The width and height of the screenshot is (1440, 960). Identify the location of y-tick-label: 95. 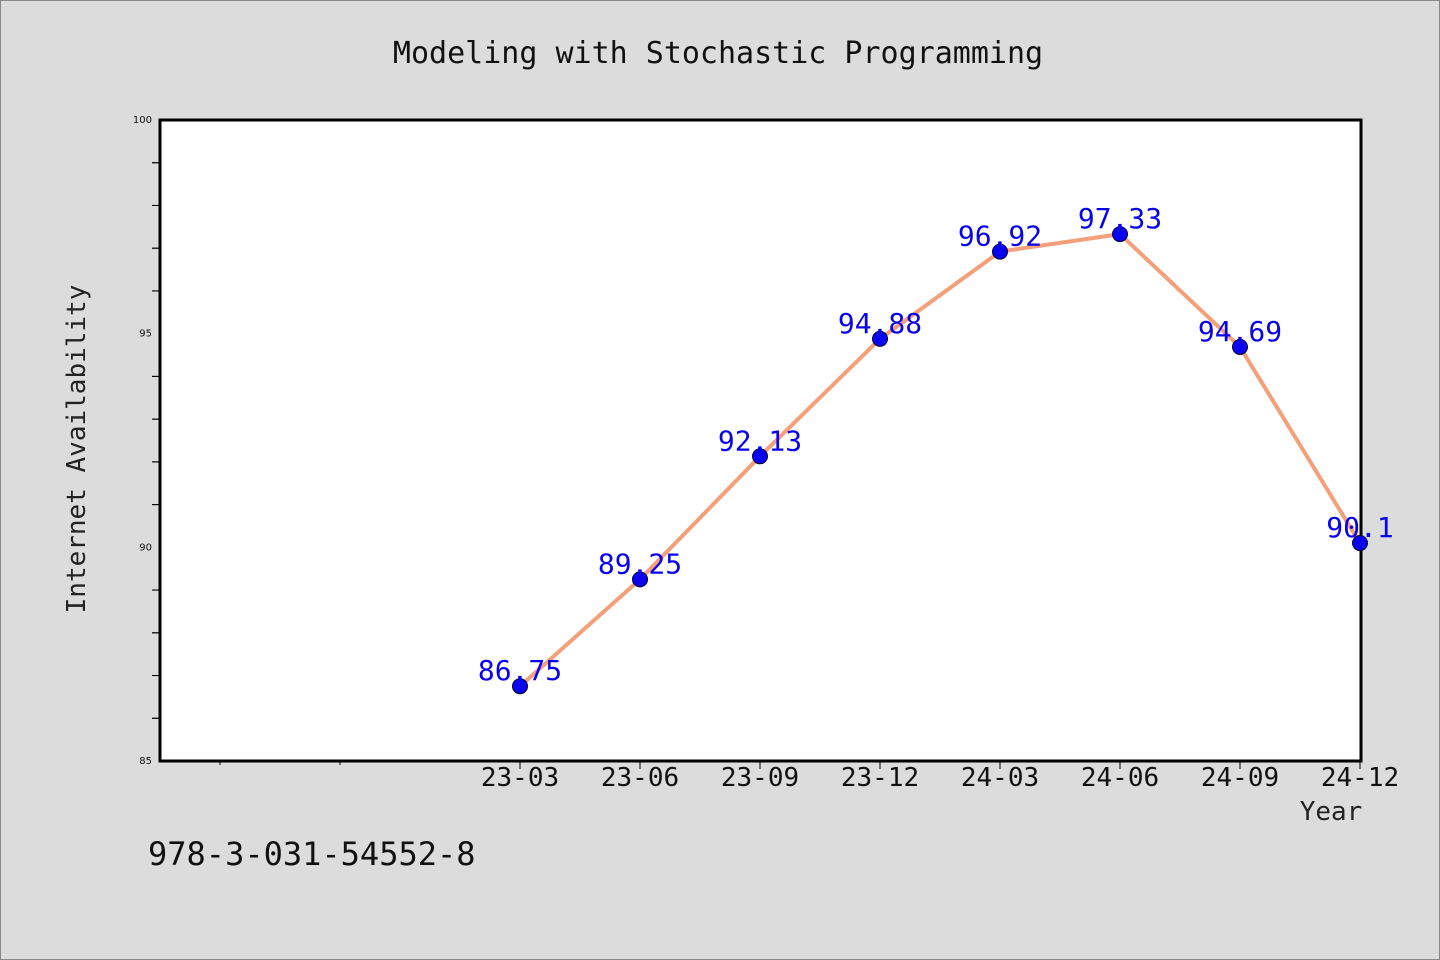
(145, 334).